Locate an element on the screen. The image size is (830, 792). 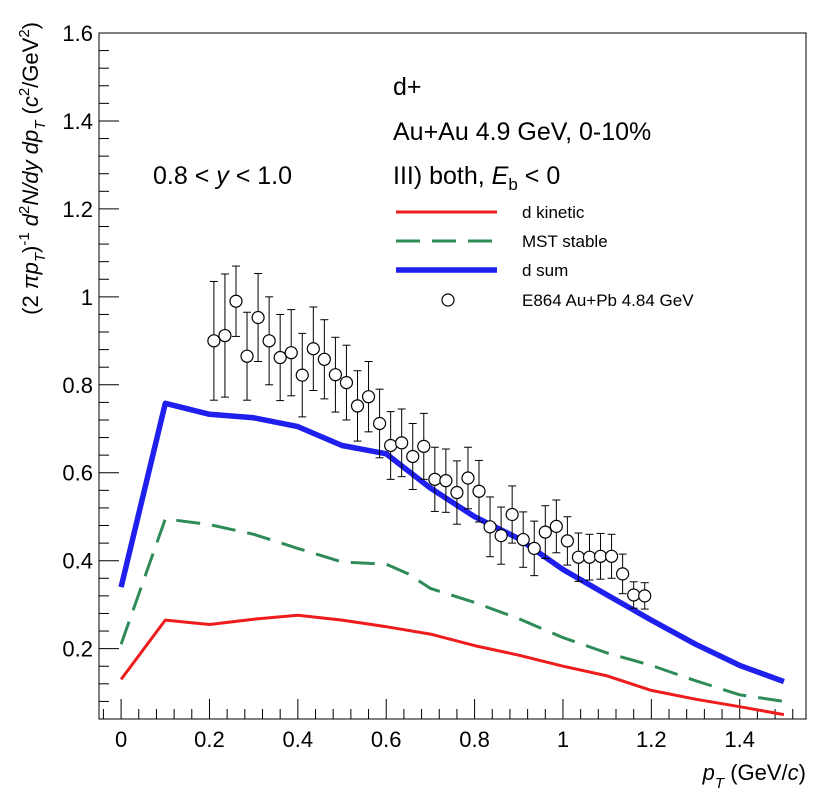
system-label: Au+Au 4.9 GeV, 0-10% is located at coordinates (522, 132).